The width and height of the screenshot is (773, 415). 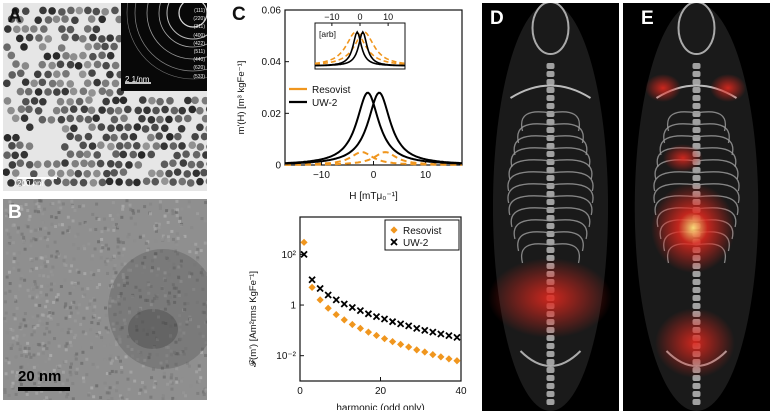 I want to click on x-axis-label: harmonic (odd only), so click(x=380, y=406).